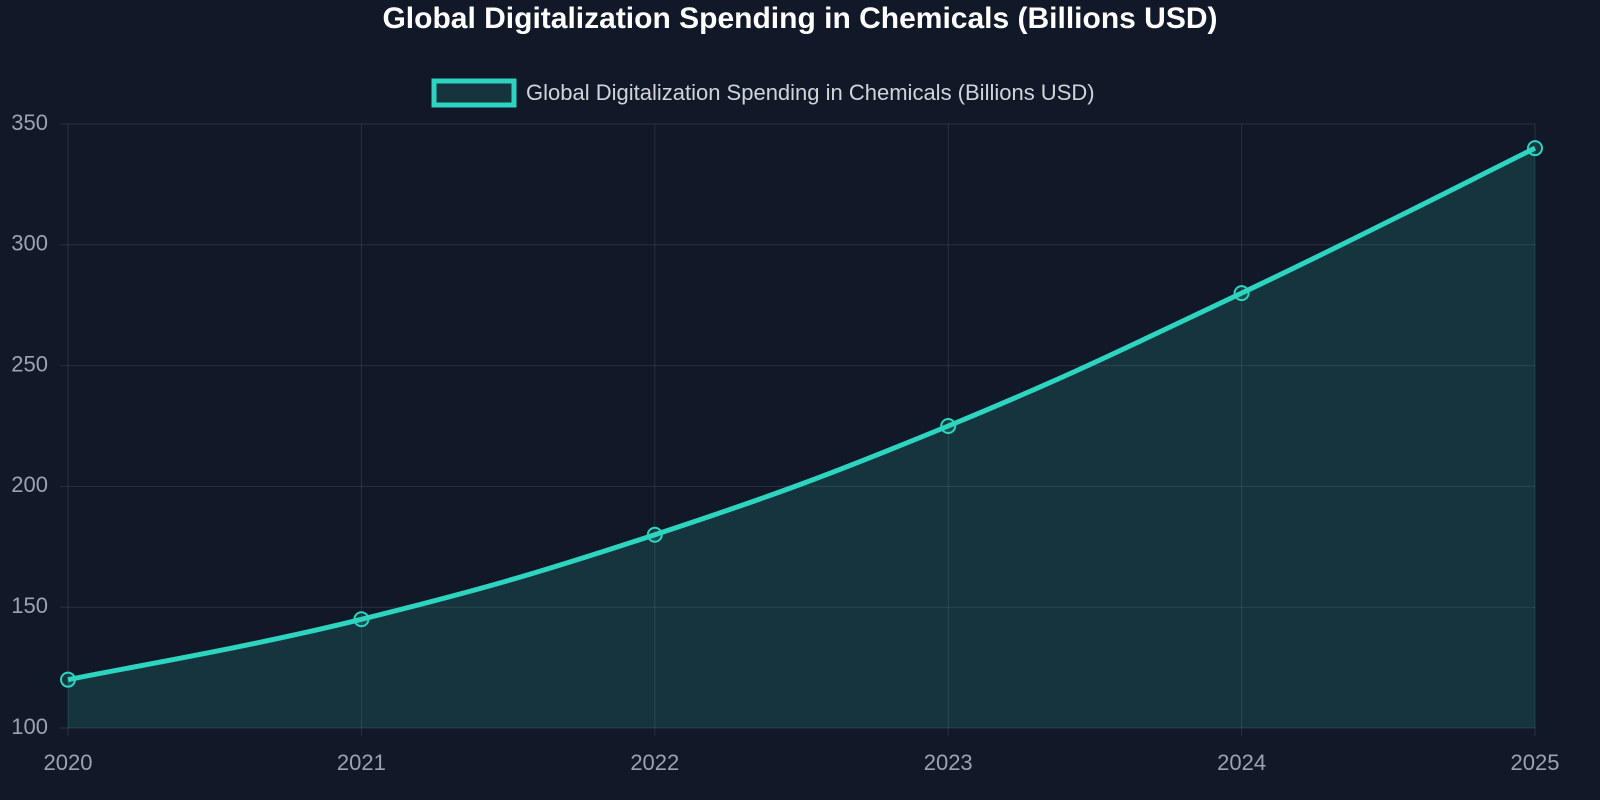 This screenshot has width=1600, height=800. I want to click on x-tick-label: 2024, so click(1241, 762).